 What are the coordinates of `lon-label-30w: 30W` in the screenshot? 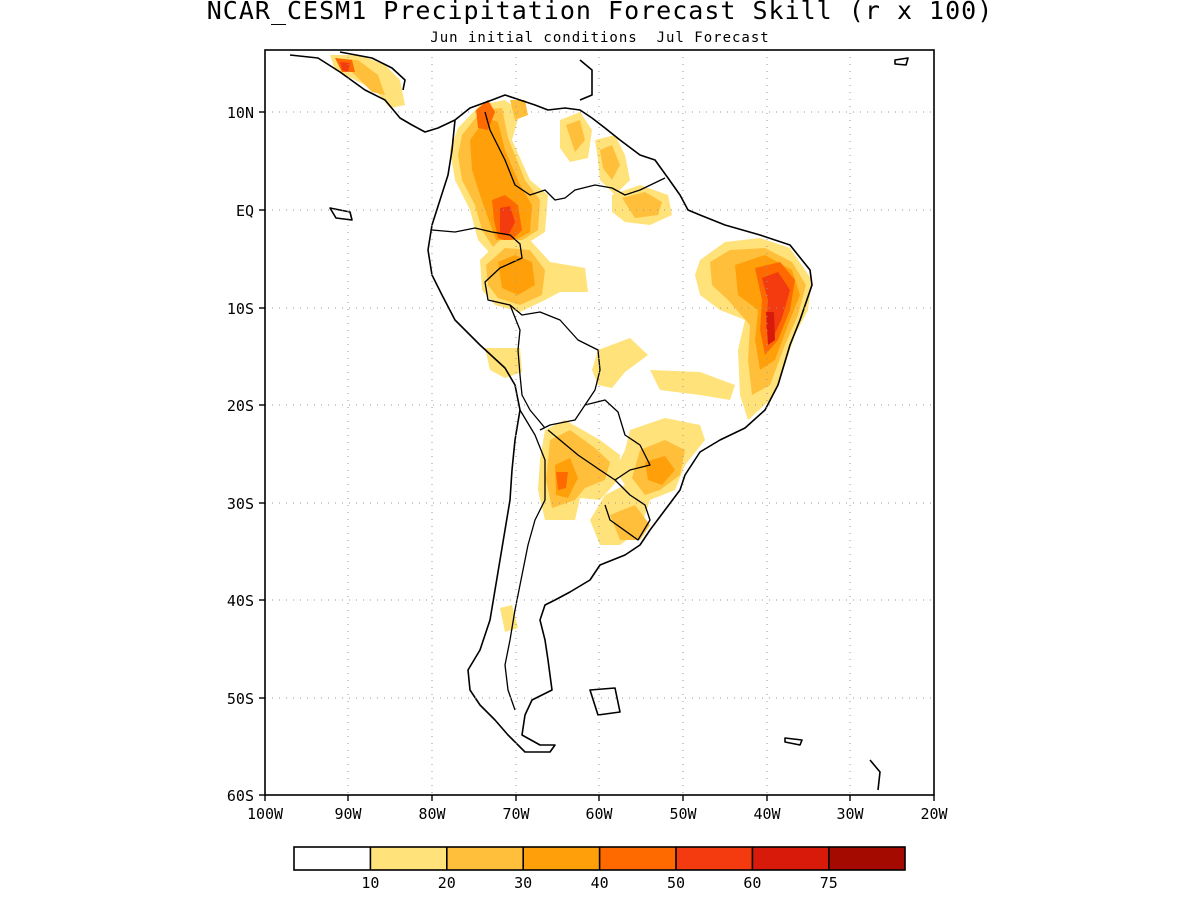 It's located at (850, 814).